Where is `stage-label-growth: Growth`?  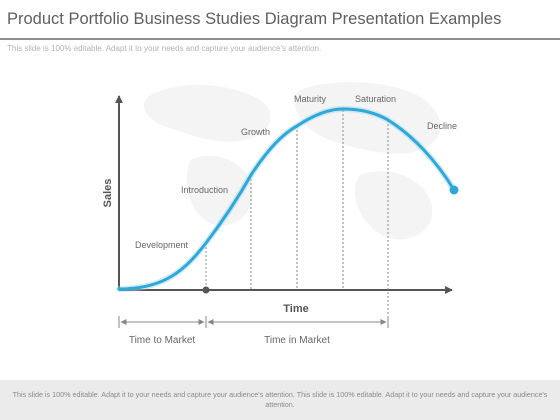 stage-label-growth: Growth is located at coordinates (255, 132).